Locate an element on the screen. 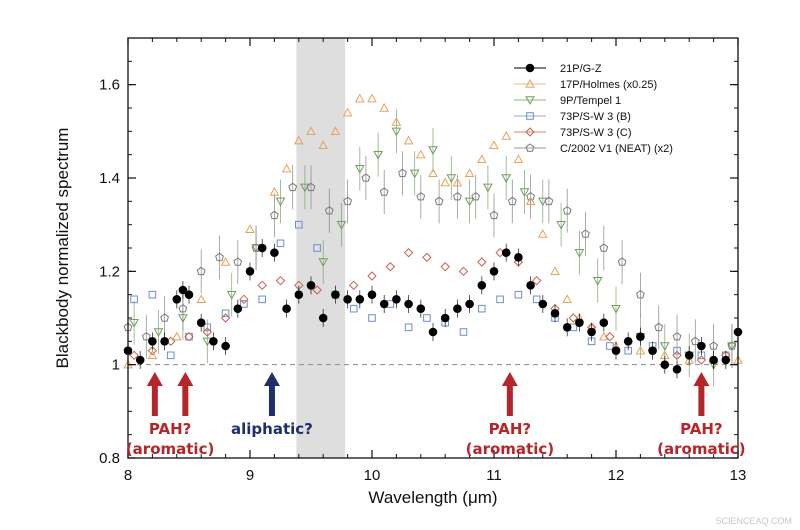 This screenshot has height=530, width=800. annotation-label: aliphatic? is located at coordinates (272, 429).